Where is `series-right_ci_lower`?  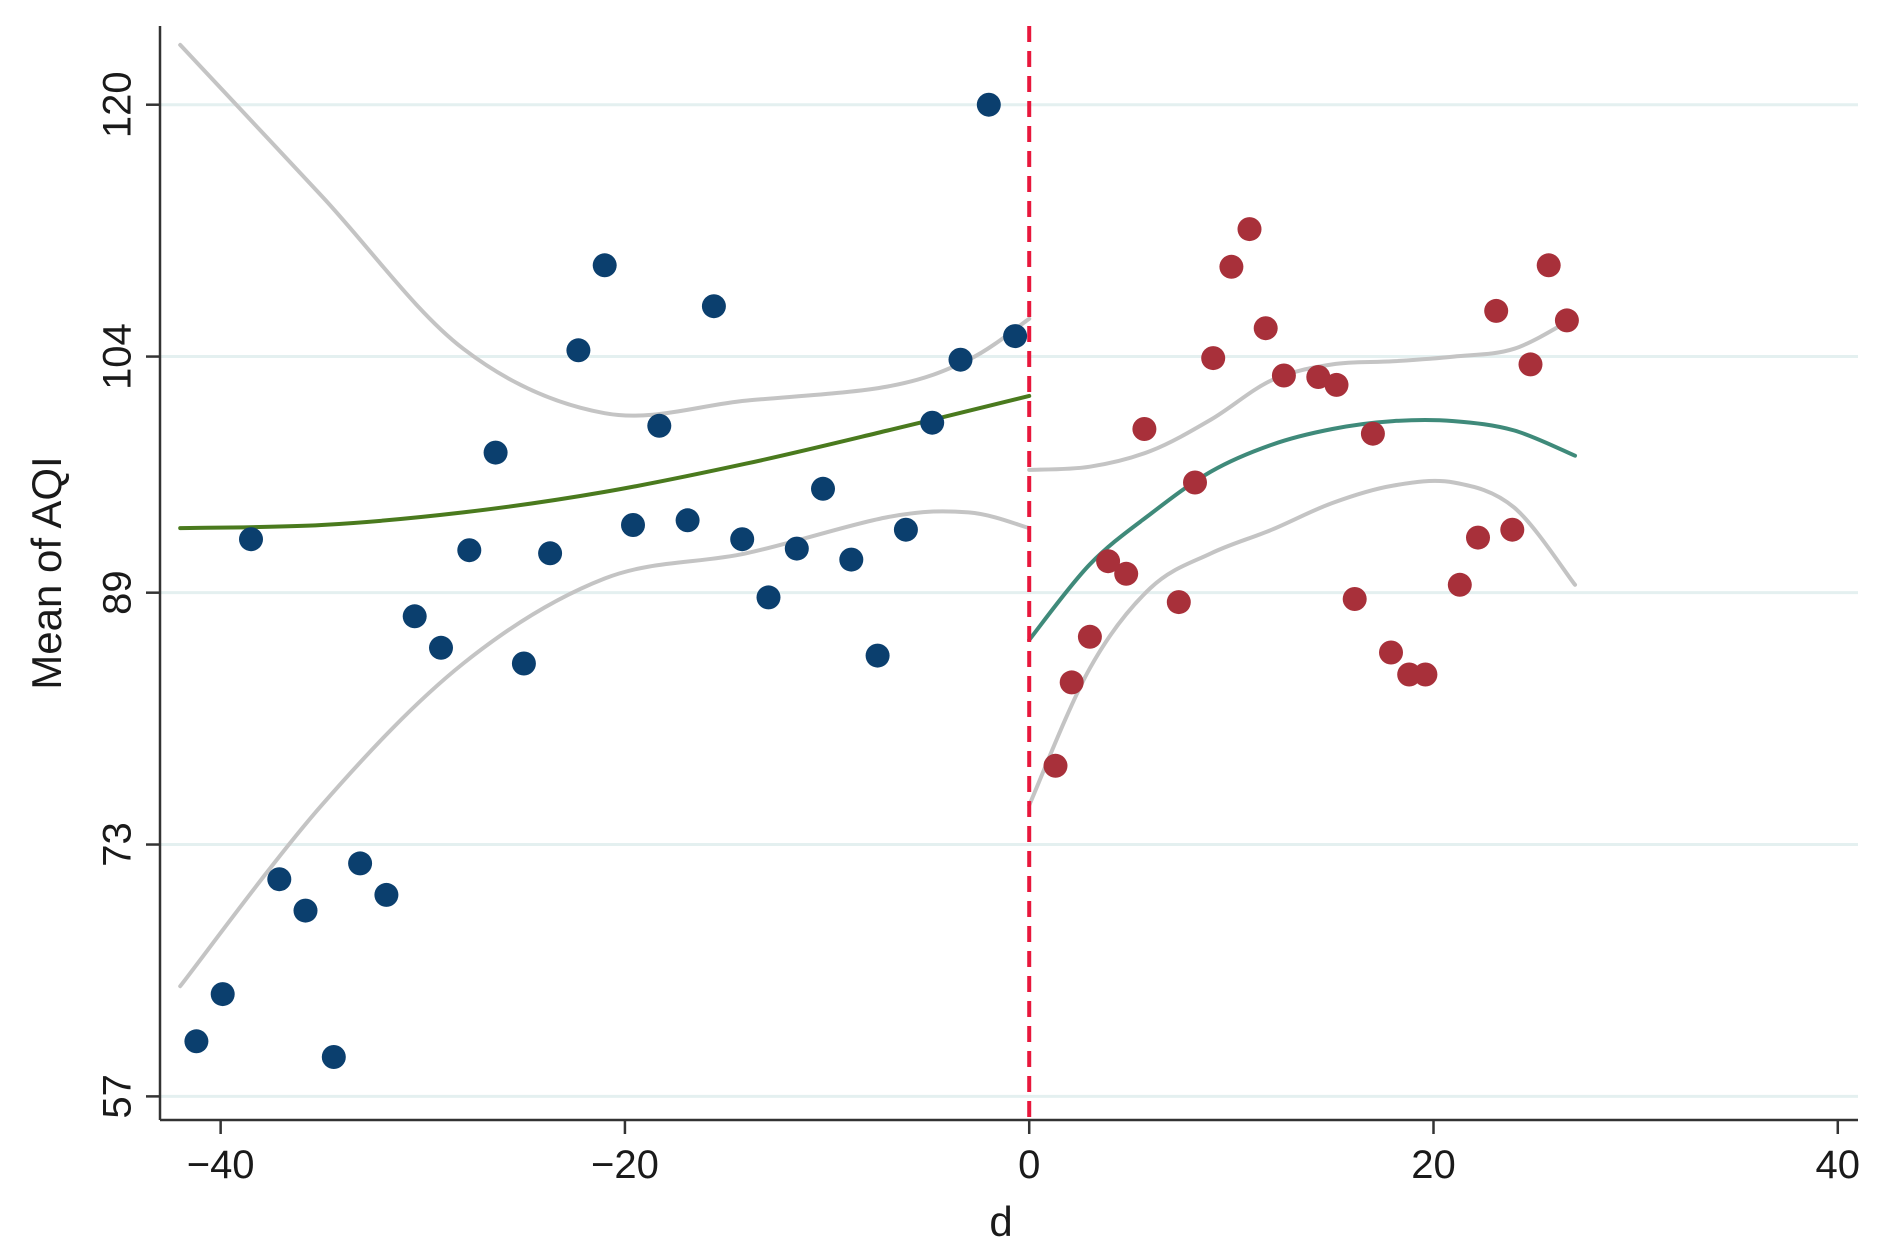
series-right_ci_lower is located at coordinates (1302, 643).